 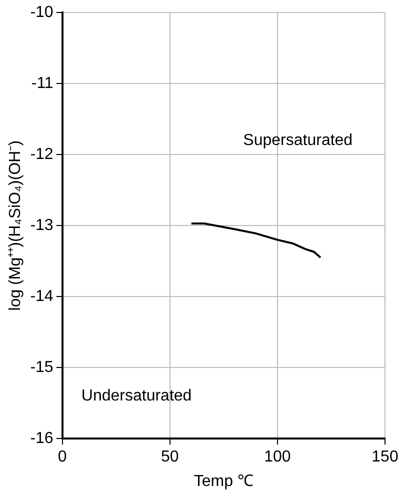 What do you see at coordinates (42, 439) in the screenshot?
I see `y-tick-label: -16` at bounding box center [42, 439].